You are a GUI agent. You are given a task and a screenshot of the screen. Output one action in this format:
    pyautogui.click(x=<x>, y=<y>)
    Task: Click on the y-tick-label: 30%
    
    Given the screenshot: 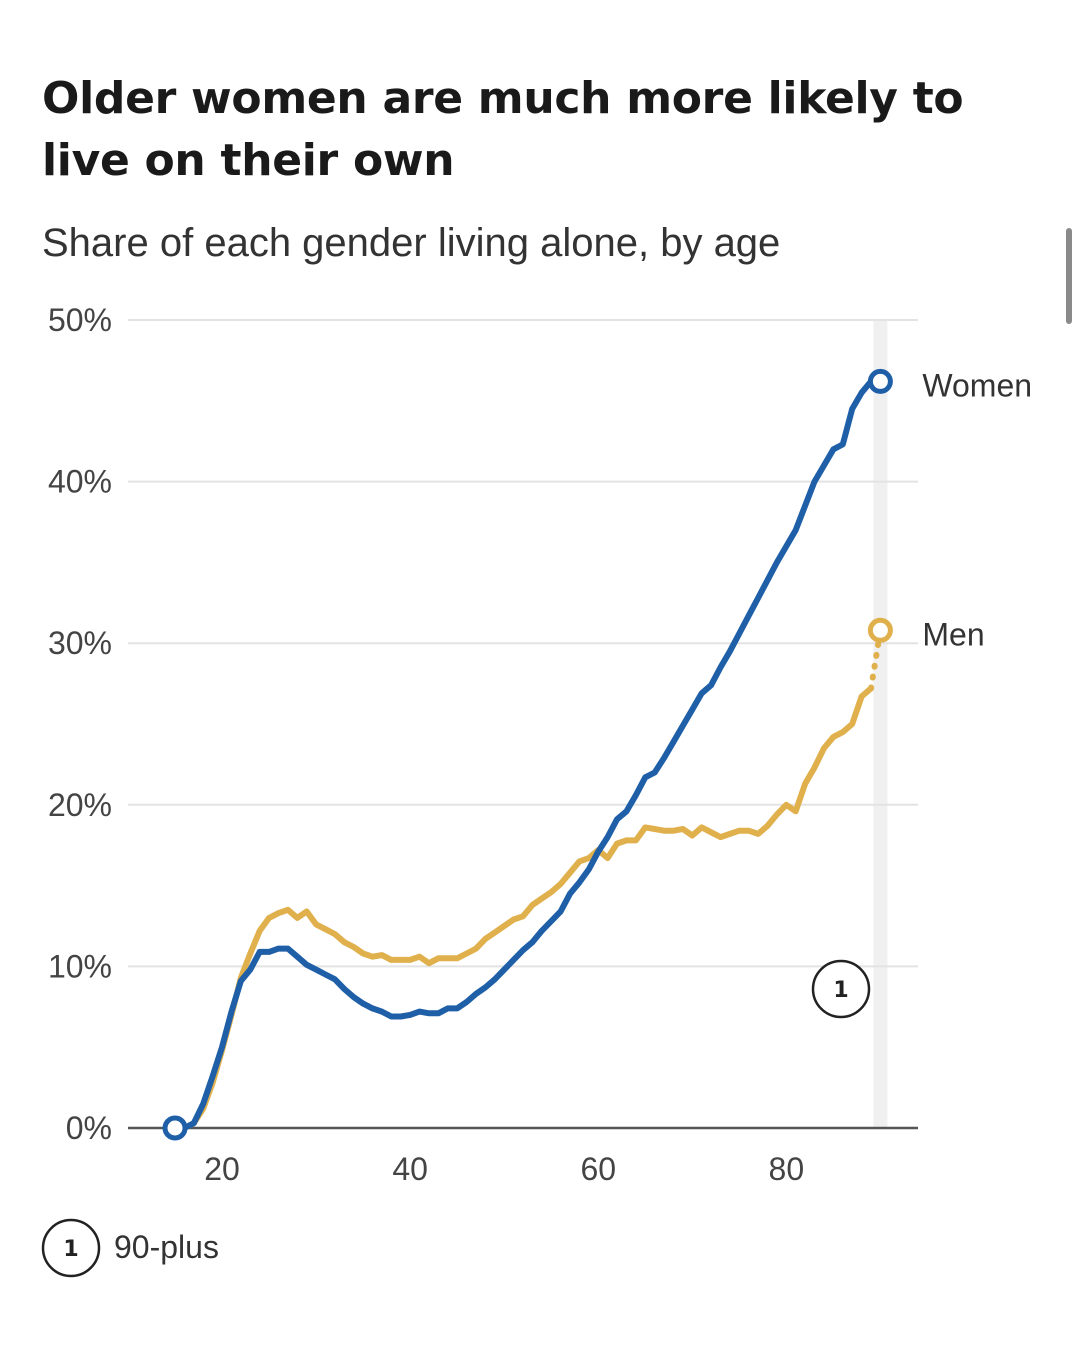 What is the action you would take?
    pyautogui.click(x=80, y=643)
    